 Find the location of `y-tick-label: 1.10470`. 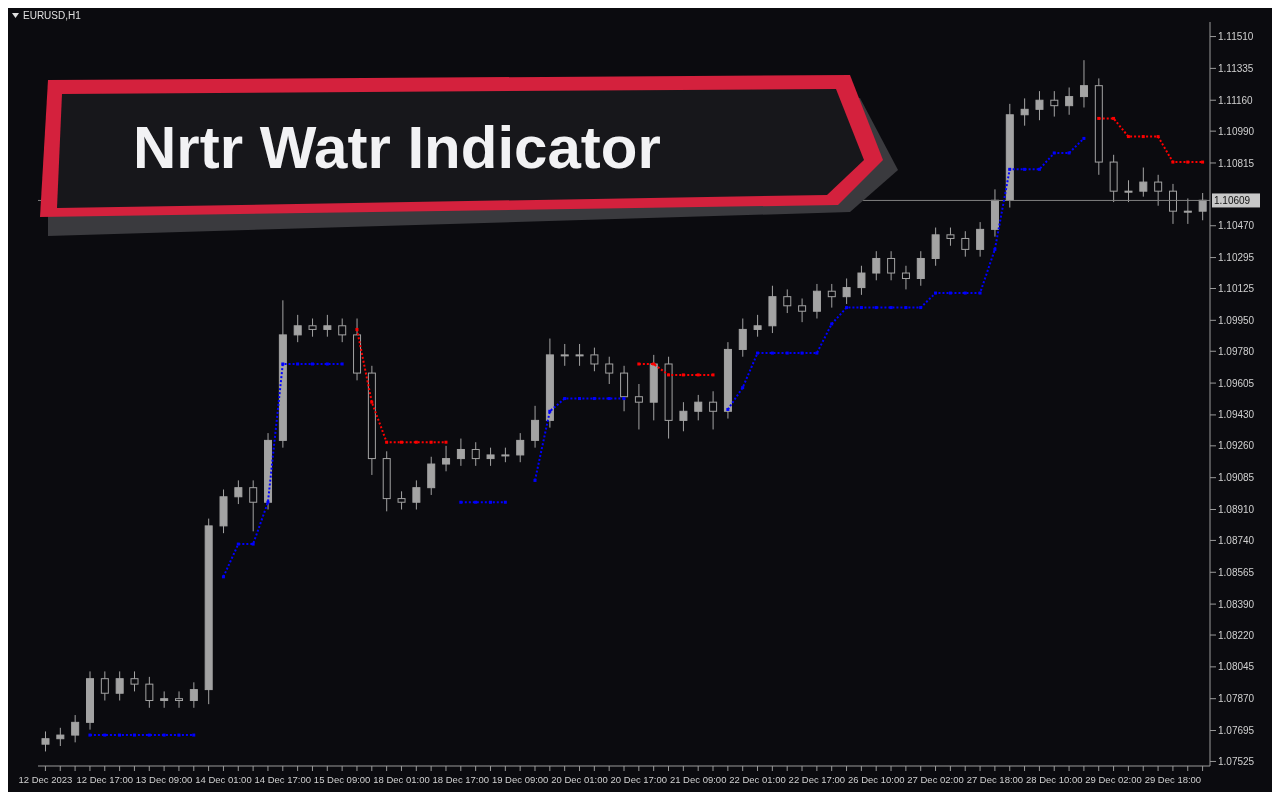

y-tick-label: 1.10470 is located at coordinates (1236, 226).